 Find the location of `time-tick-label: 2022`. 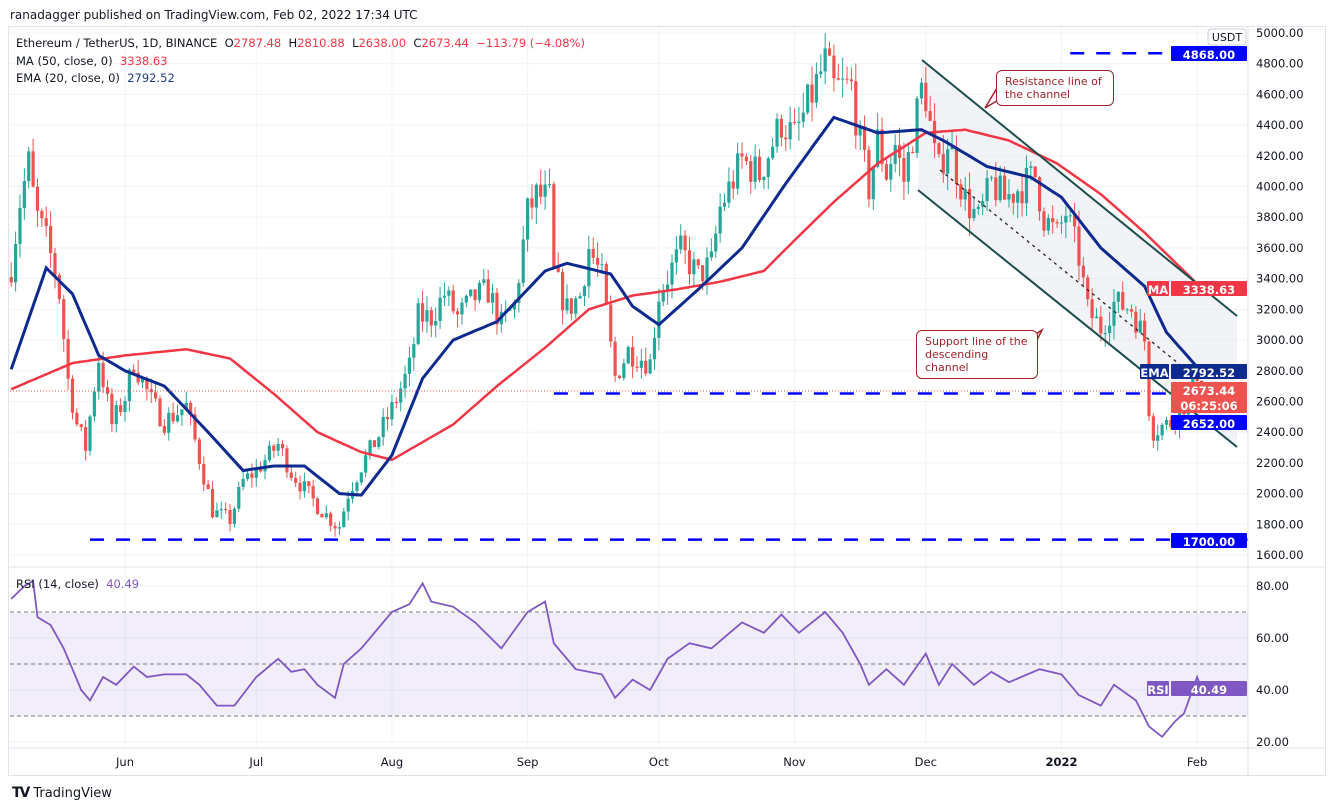

time-tick-label: 2022 is located at coordinates (1061, 762).